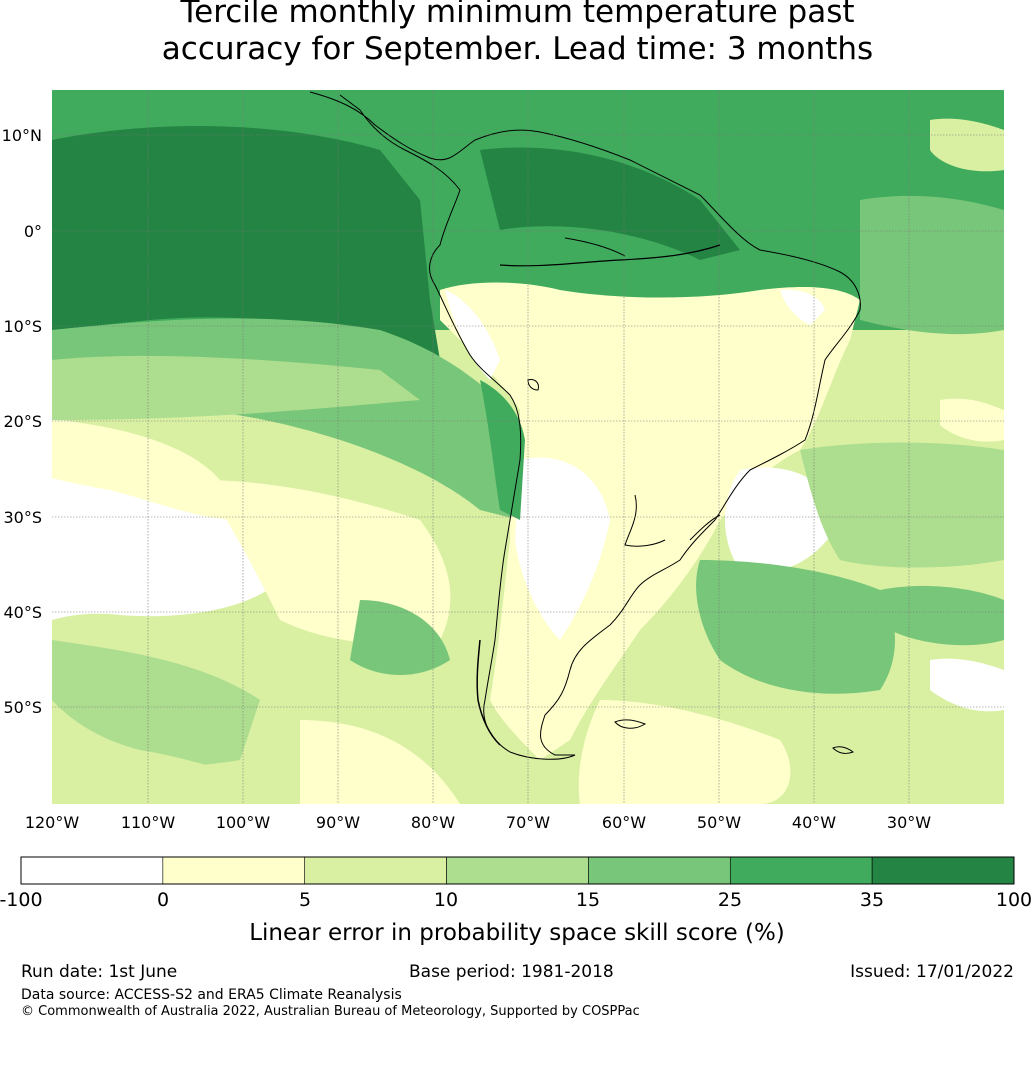 The width and height of the screenshot is (1035, 1065). I want to click on colorbar-tick: 5, so click(305, 900).